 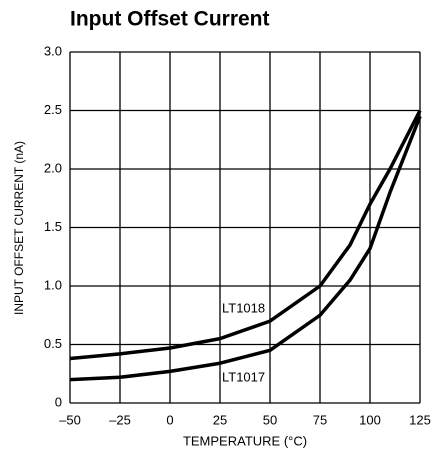 What do you see at coordinates (245, 440) in the screenshot?
I see `x-axis-label: TEMPERATURE (°C)` at bounding box center [245, 440].